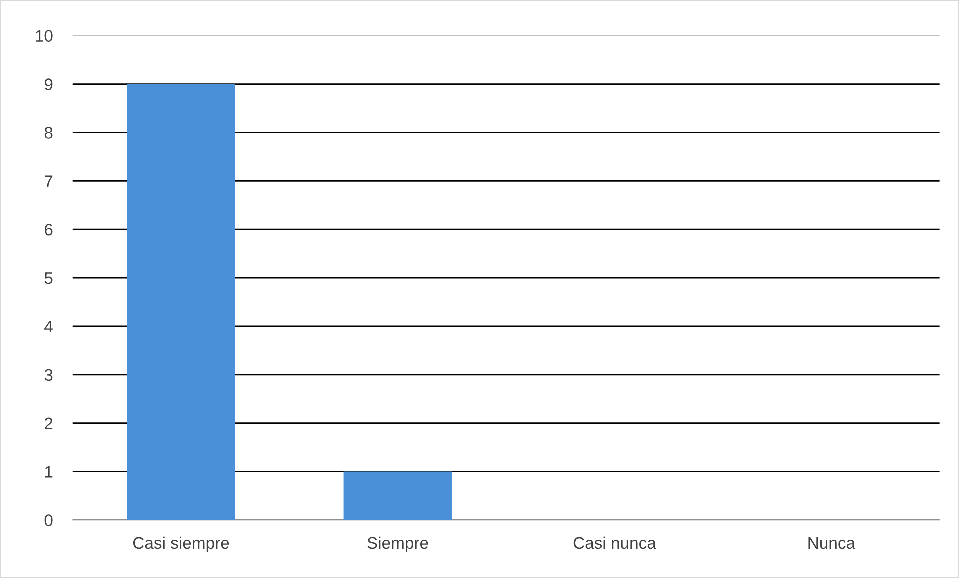  I want to click on y-tick-label: 4, so click(48, 326).